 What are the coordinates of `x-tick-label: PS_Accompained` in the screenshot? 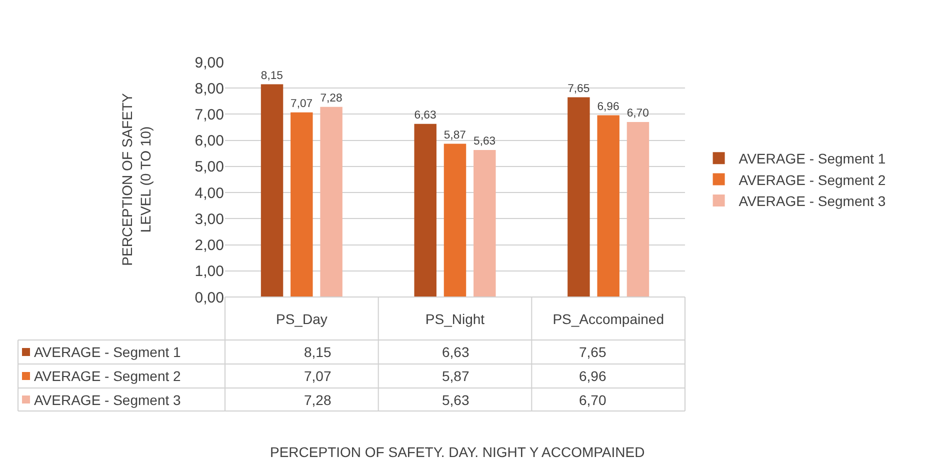 It's located at (608, 319).